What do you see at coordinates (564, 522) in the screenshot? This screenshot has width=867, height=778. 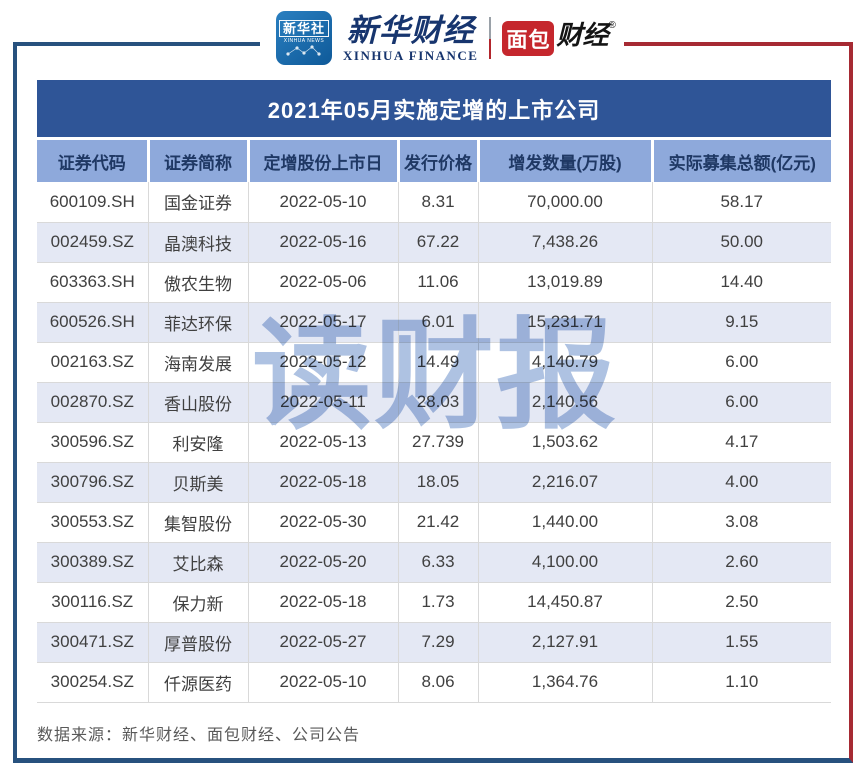 I see `table-cell: 1,440.00` at bounding box center [564, 522].